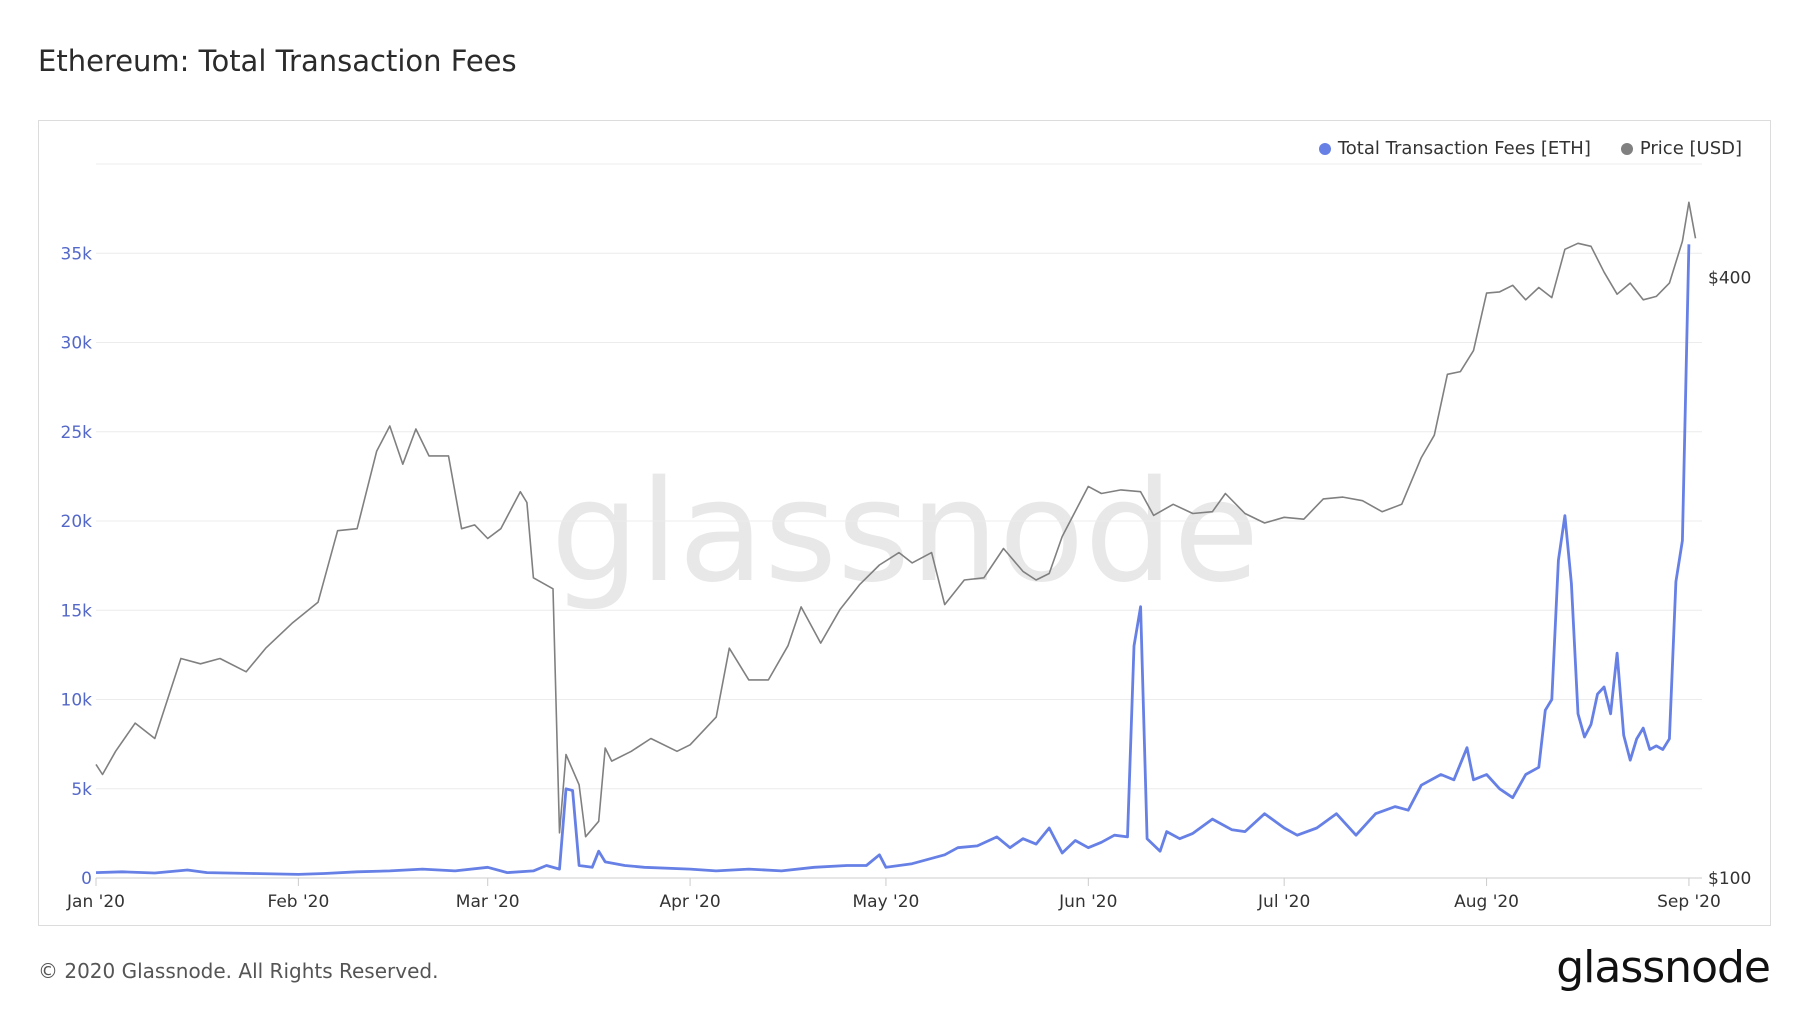  Describe the element at coordinates (886, 902) in the screenshot. I see `x-tick-label: May '20` at that location.